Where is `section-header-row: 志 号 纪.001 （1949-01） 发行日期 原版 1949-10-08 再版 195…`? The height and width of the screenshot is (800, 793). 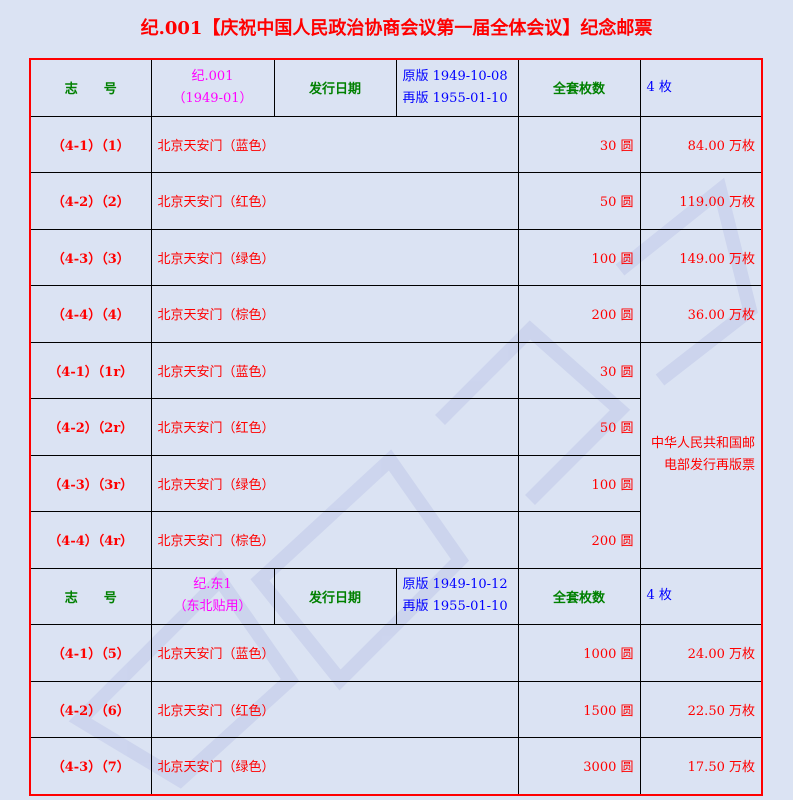
section-header-row: 志 号 纪.001 （1949-01） 发行日期 原版 1949-10-08 再版 195… is located at coordinates (396, 87).